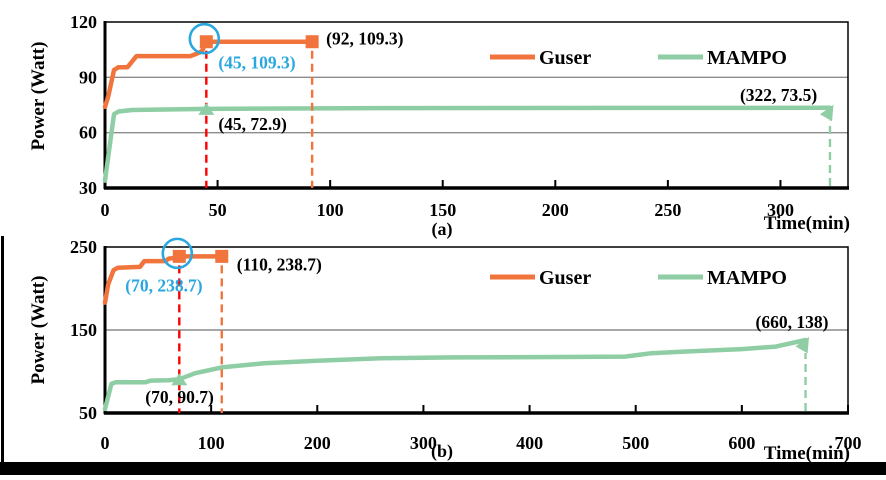  Describe the element at coordinates (83, 247) in the screenshot. I see `y-tick-label: 250` at that location.